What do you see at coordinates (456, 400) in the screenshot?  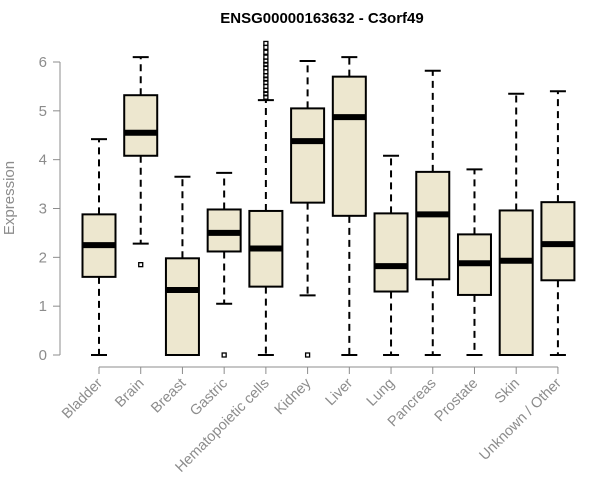 I see `x-tick-label: Prostate` at bounding box center [456, 400].